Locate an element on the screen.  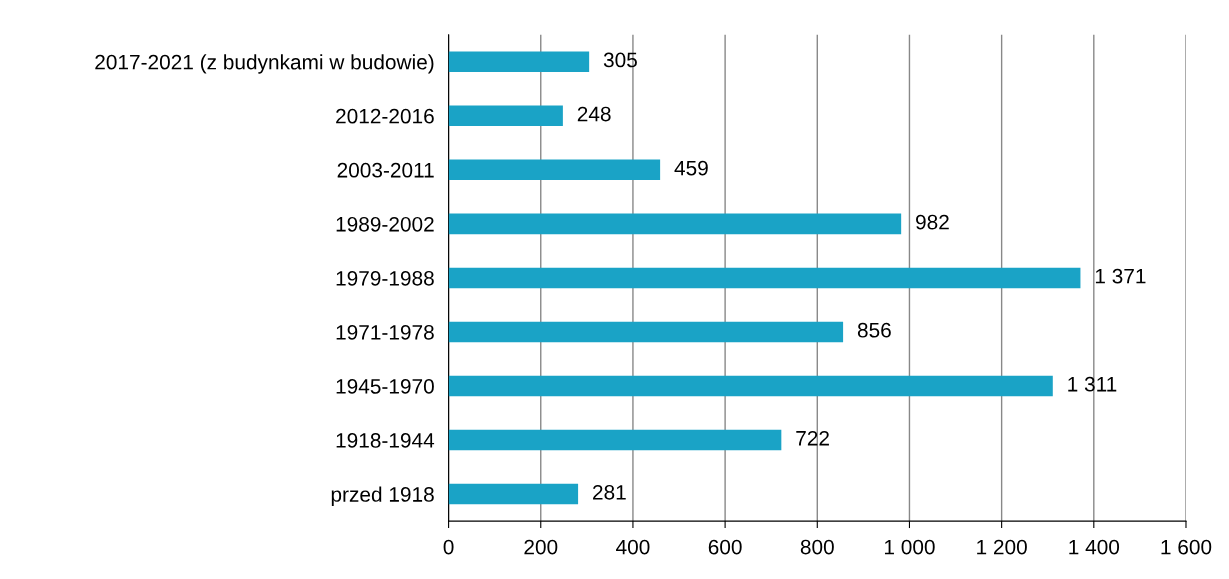
x-tick-label: 800 is located at coordinates (817, 547).